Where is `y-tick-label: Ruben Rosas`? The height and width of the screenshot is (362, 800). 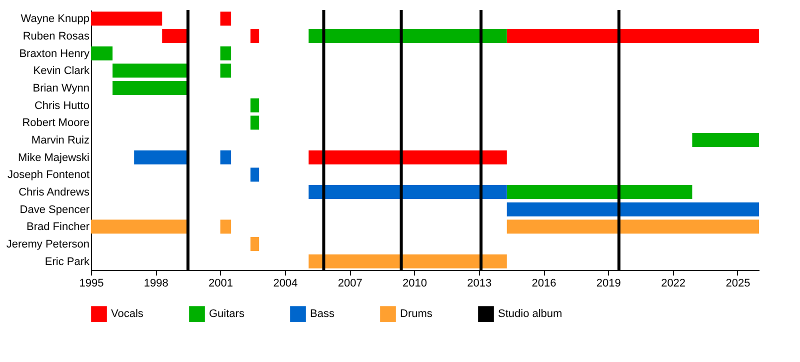 y-tick-label: Ruben Rosas is located at coordinates (56, 36).